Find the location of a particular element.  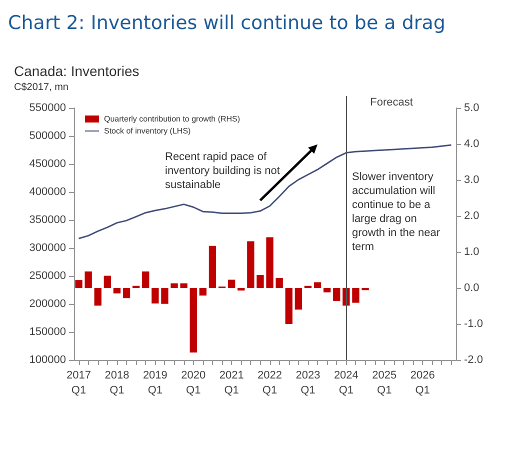

x-tick-label: 2025 Q1 is located at coordinates (384, 383).